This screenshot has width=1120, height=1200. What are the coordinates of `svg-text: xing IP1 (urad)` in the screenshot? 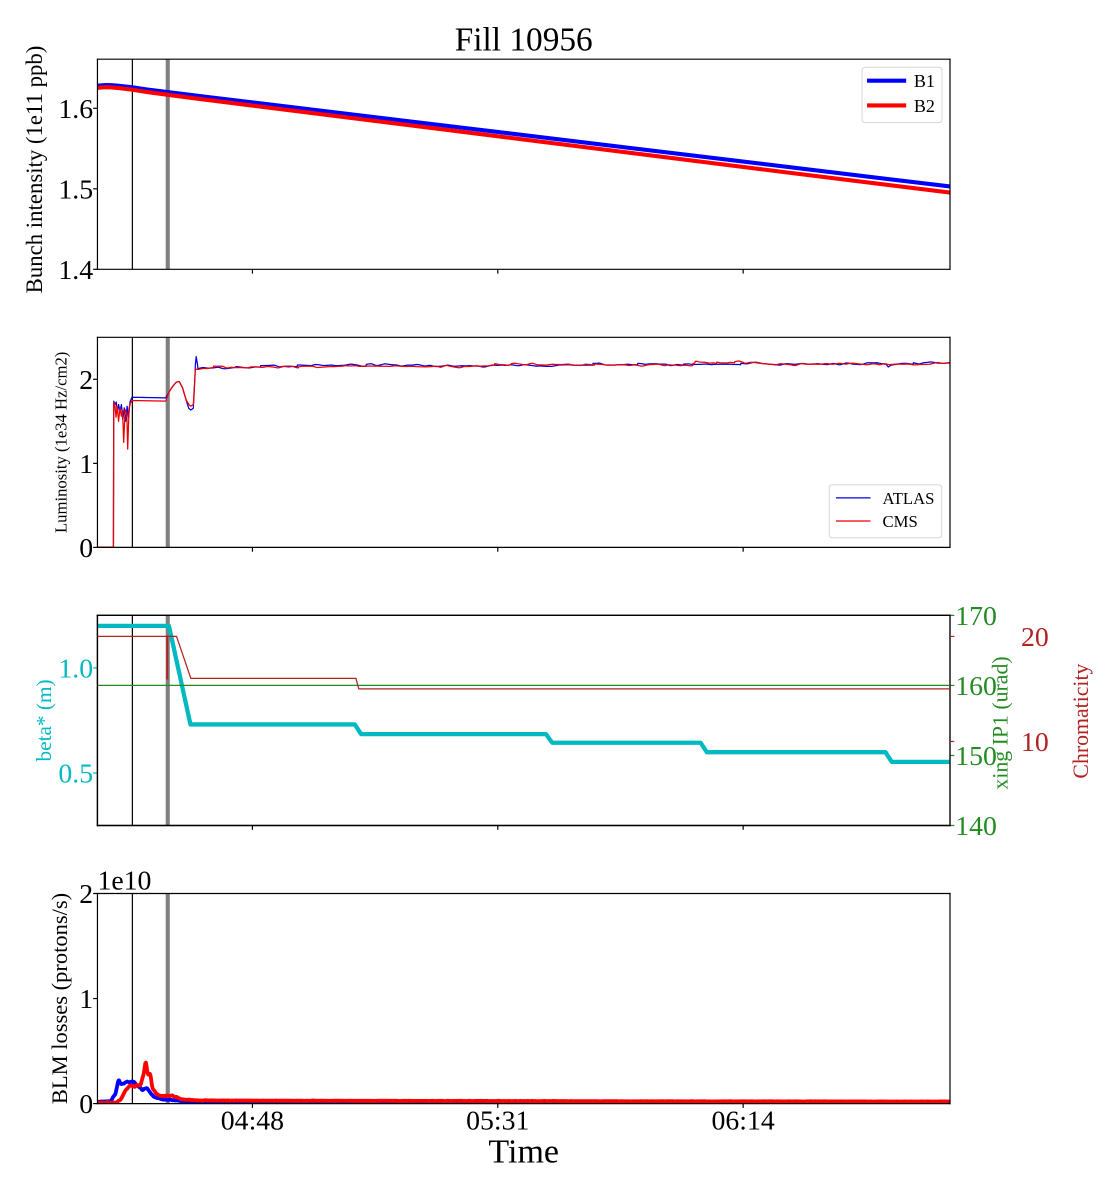 It's located at (1001, 722).